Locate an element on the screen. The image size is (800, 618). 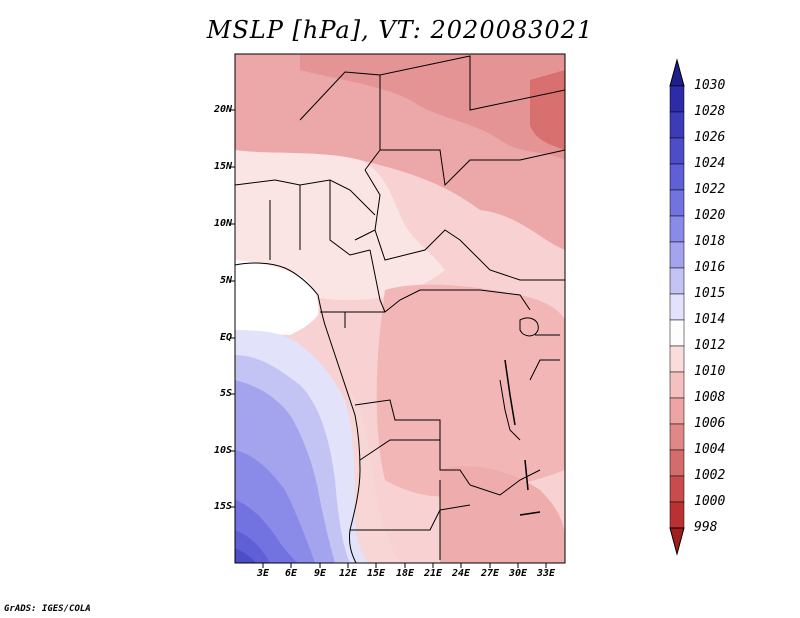
colorbar-label: 998 is located at coordinates (706, 527).